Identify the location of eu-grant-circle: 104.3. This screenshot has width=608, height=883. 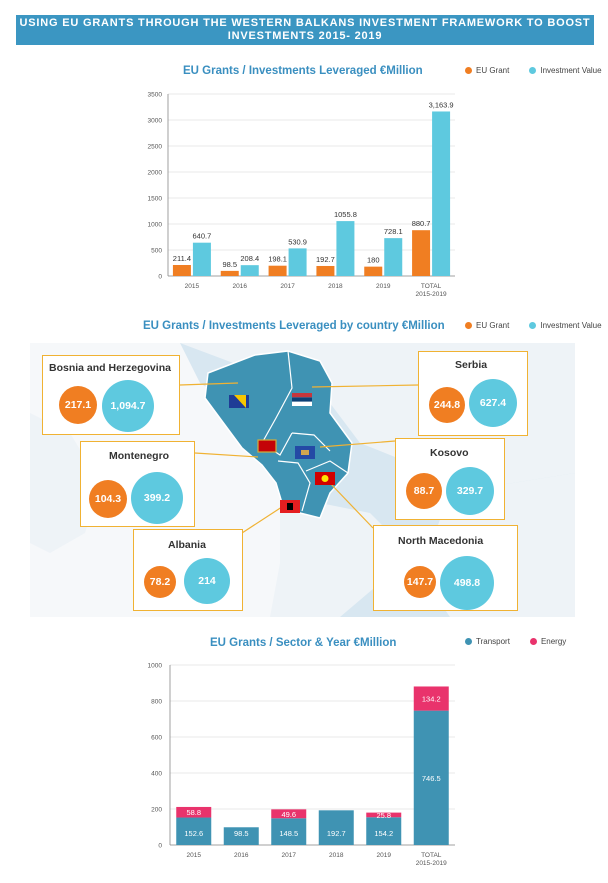
(108, 499).